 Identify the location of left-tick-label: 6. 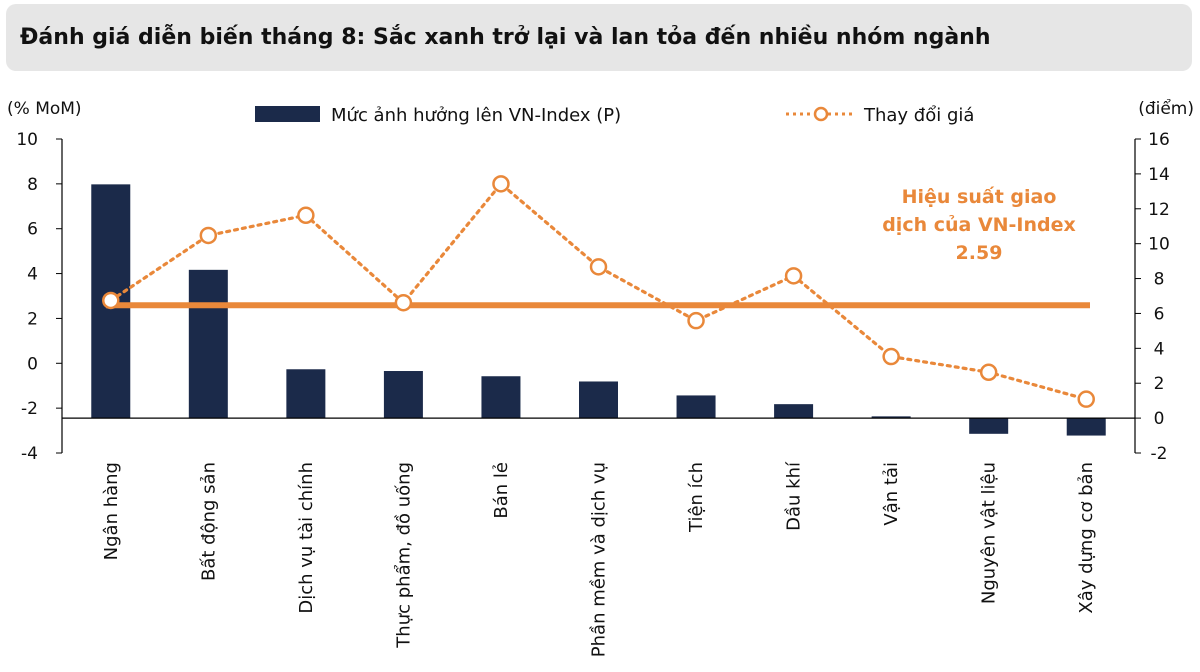
(32, 230).